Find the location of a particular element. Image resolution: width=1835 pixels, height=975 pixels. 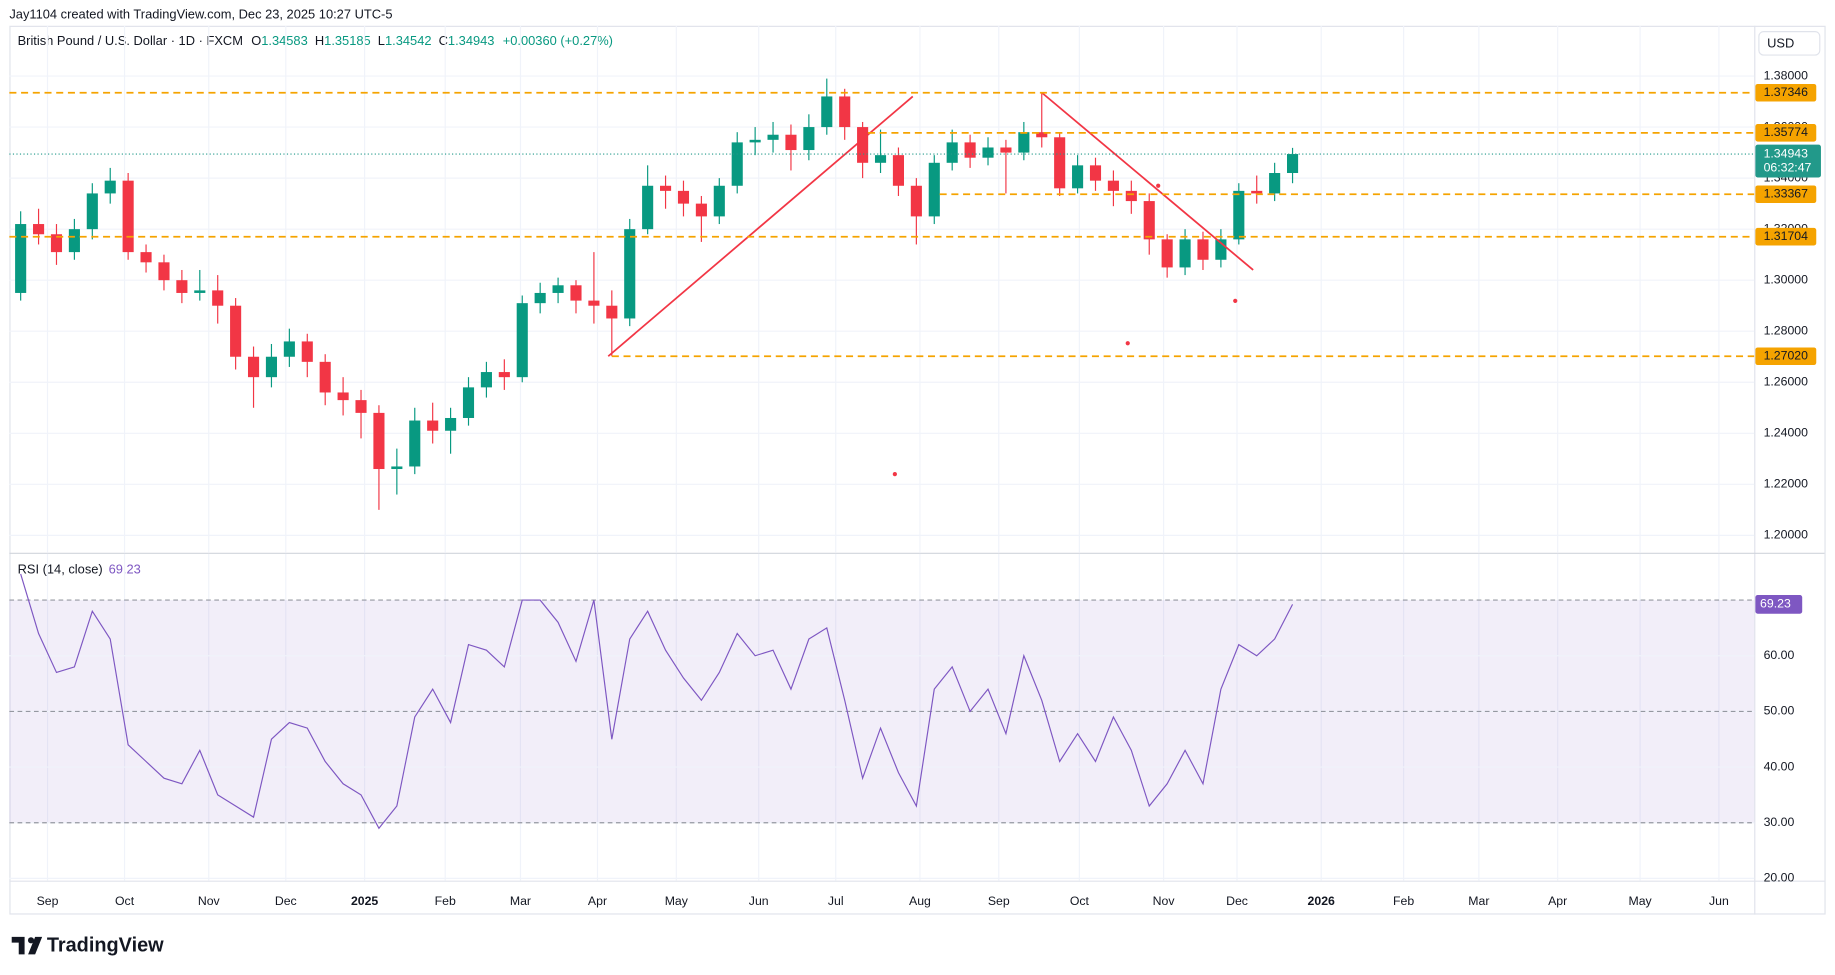

x-tick-label: Oct is located at coordinates (125, 901).